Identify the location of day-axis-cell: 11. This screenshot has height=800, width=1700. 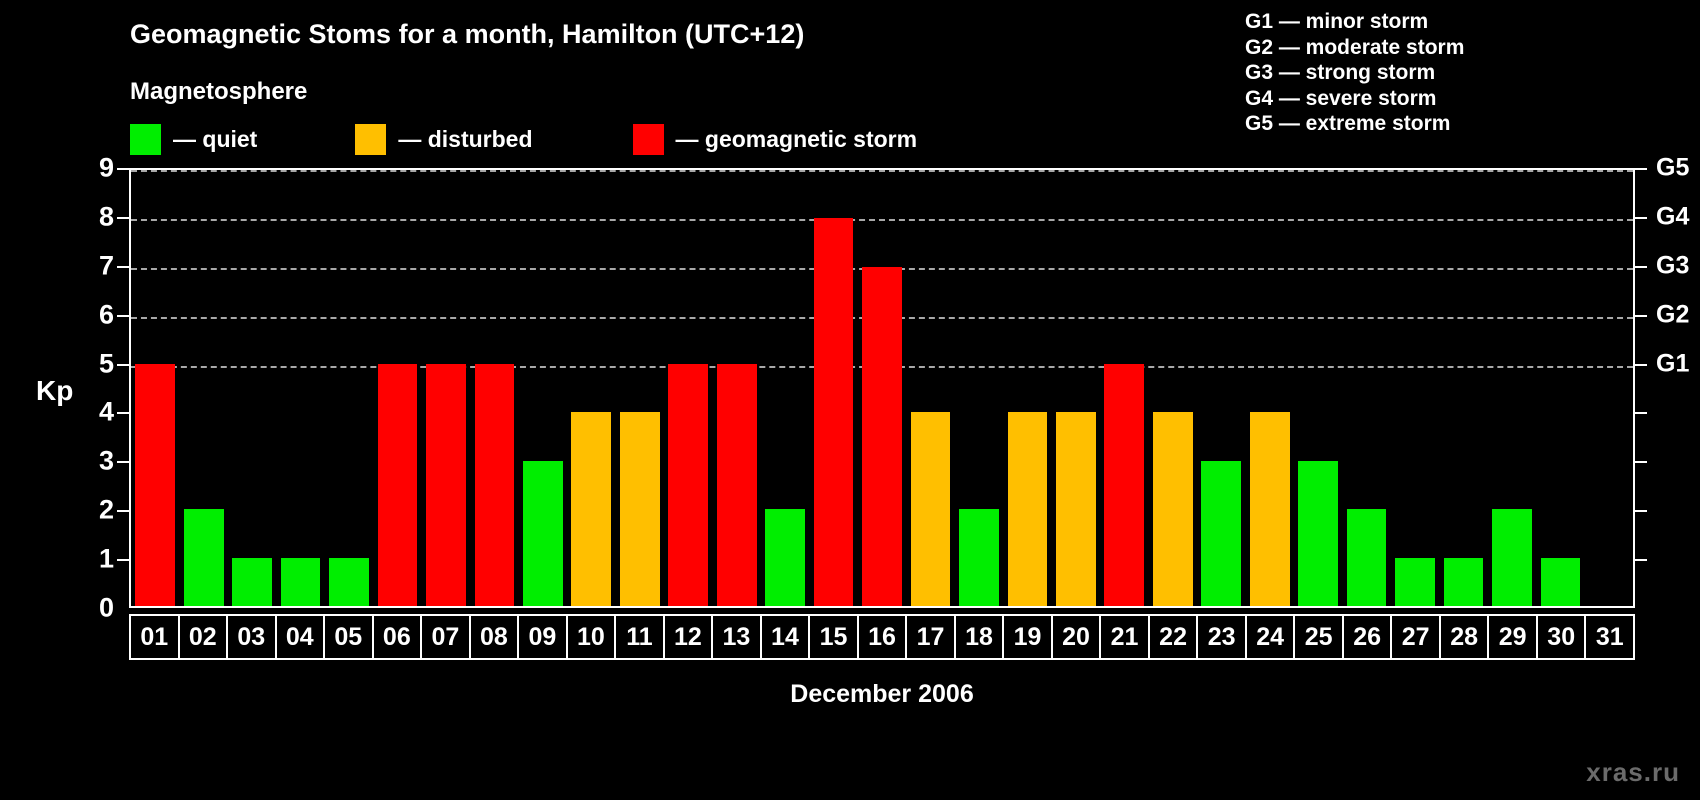
(640, 637).